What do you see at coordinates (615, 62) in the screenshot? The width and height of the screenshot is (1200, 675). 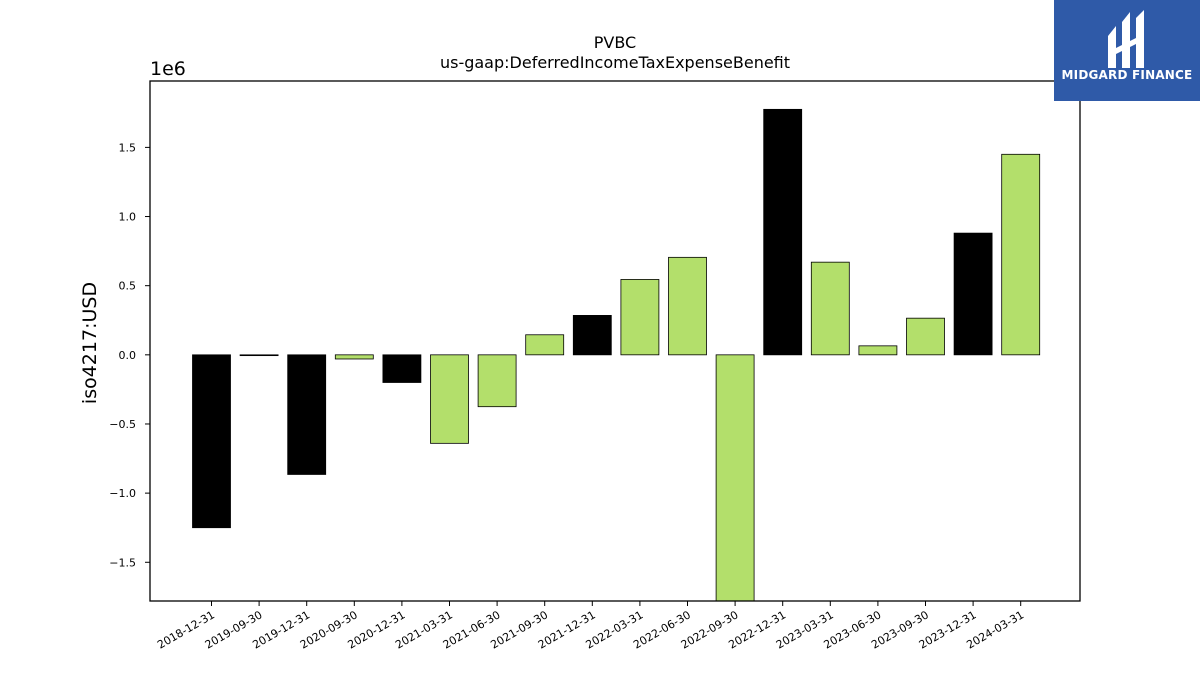 I see `chart-subtitle: us-gaap:DeferredIncomeTaxExpenseBenefit` at bounding box center [615, 62].